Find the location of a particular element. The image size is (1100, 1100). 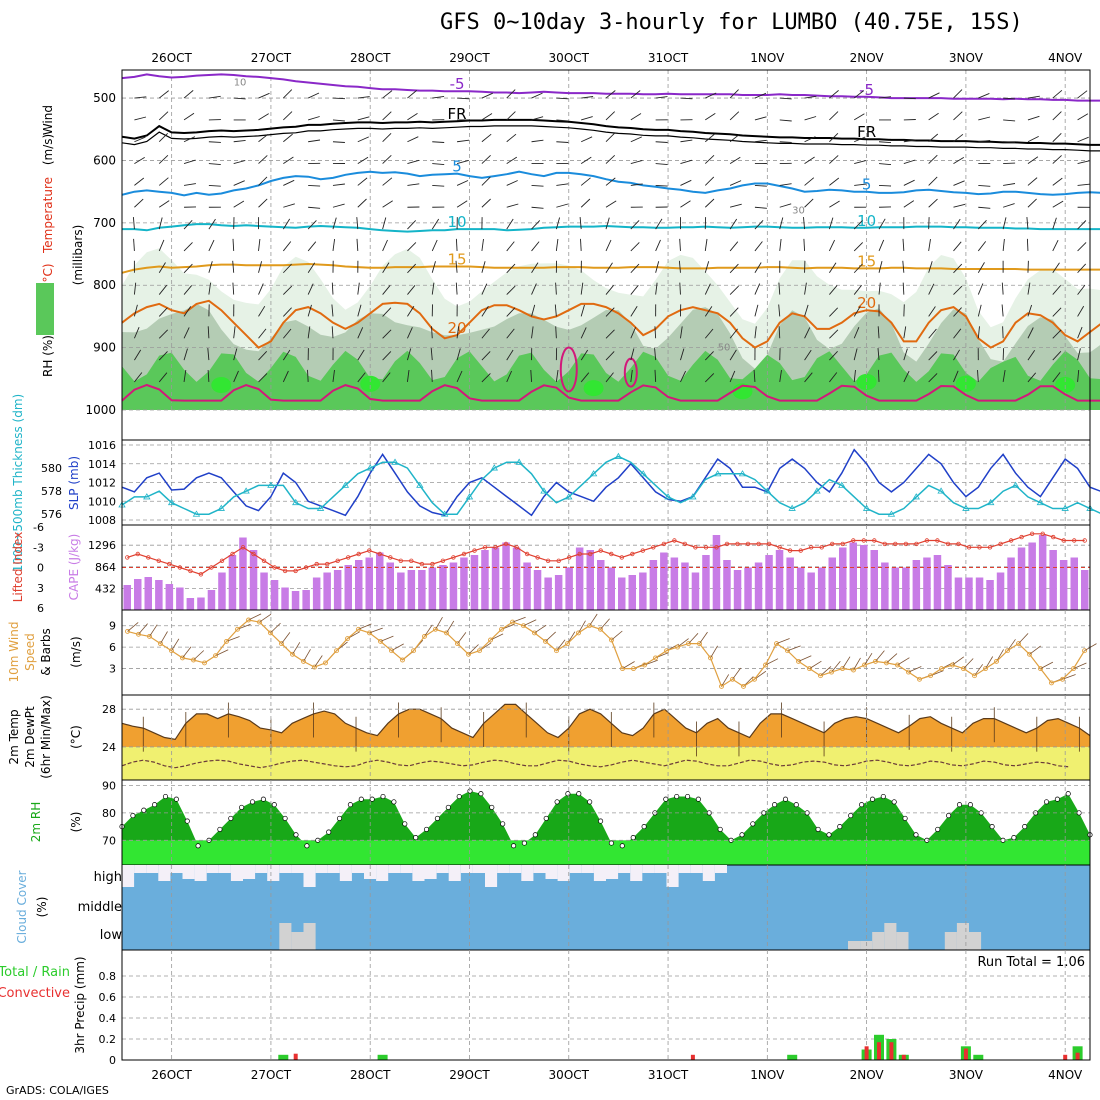

li-ytick--6: -6 is located at coordinates (38, 527).